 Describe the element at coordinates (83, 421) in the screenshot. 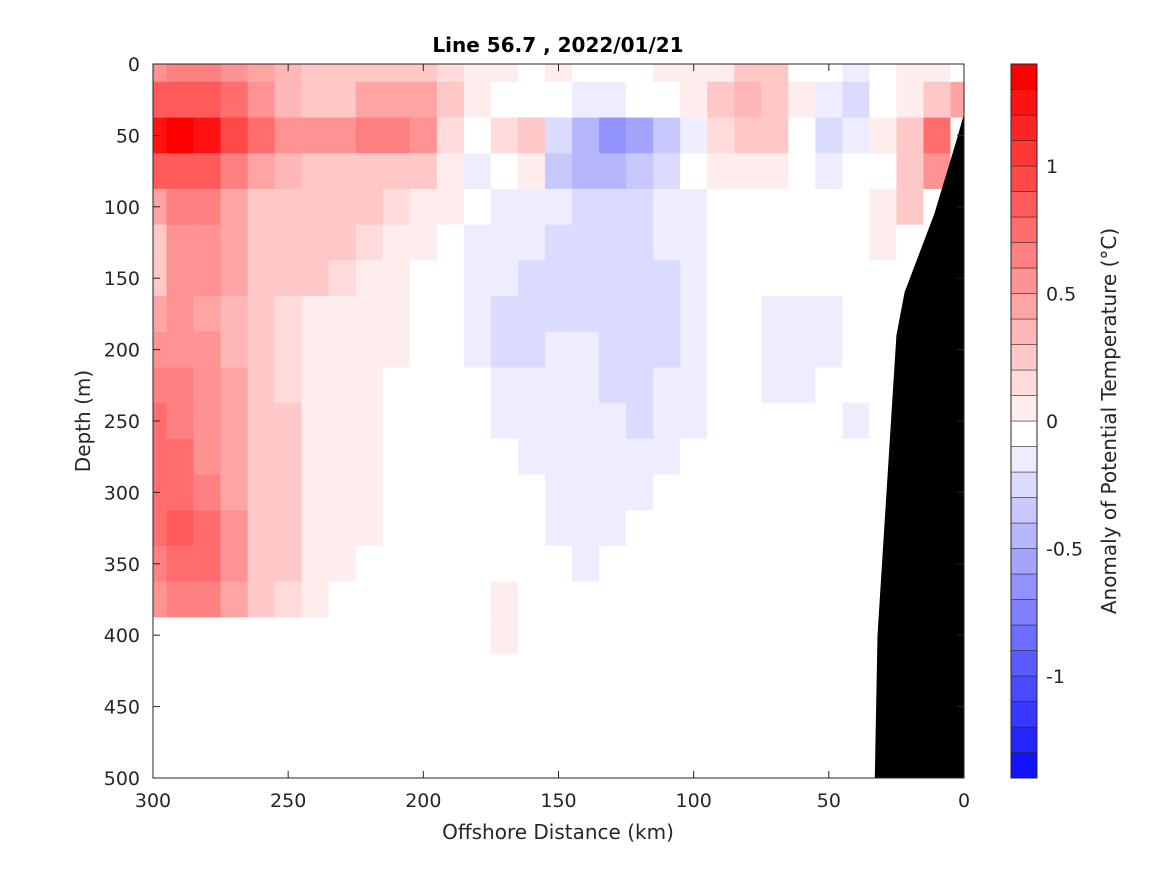

I see `y-axis-label: Depth (m)` at that location.